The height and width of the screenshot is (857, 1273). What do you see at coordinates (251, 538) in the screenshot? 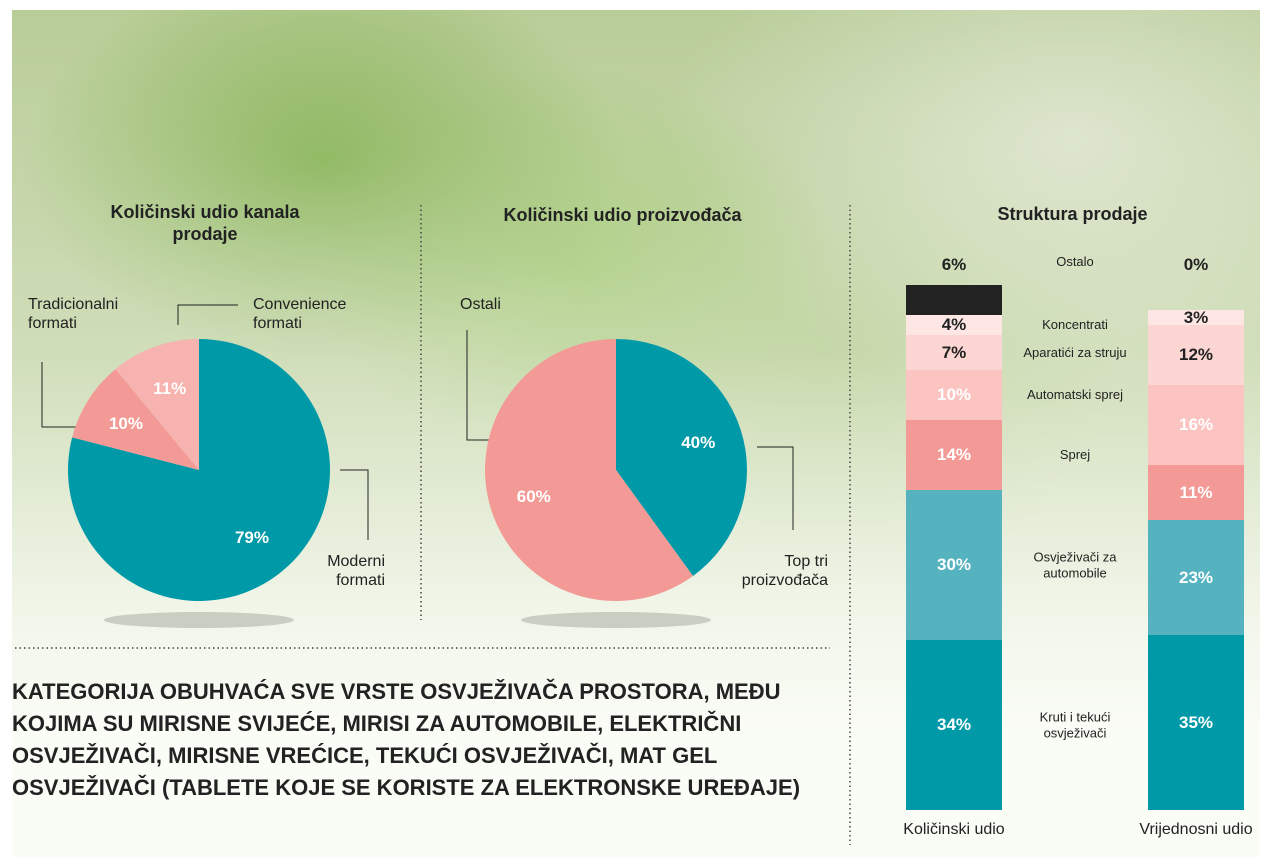
I see `value-label: 79%` at bounding box center [251, 538].